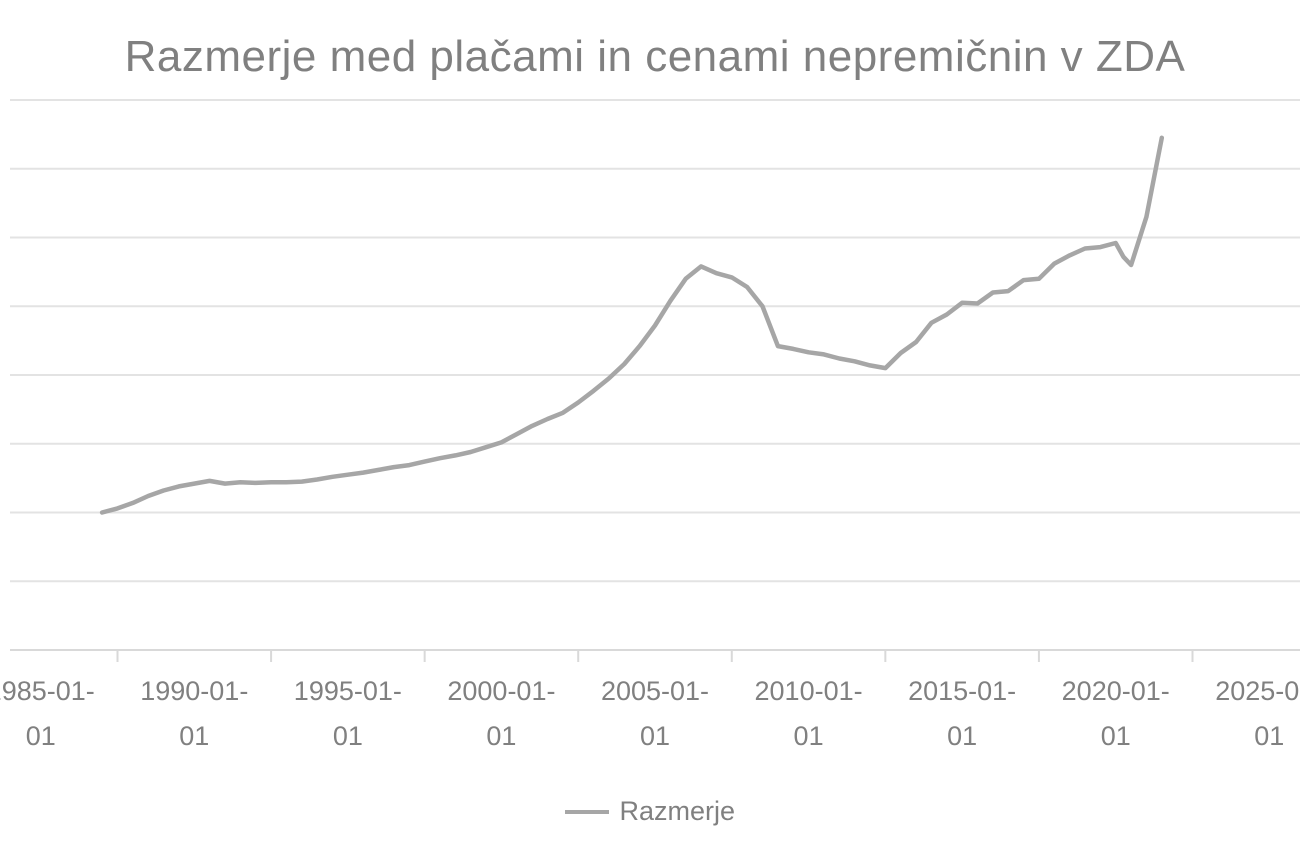  Describe the element at coordinates (47, 713) in the screenshot. I see `x-tick-label: 1985-01-01` at that location.